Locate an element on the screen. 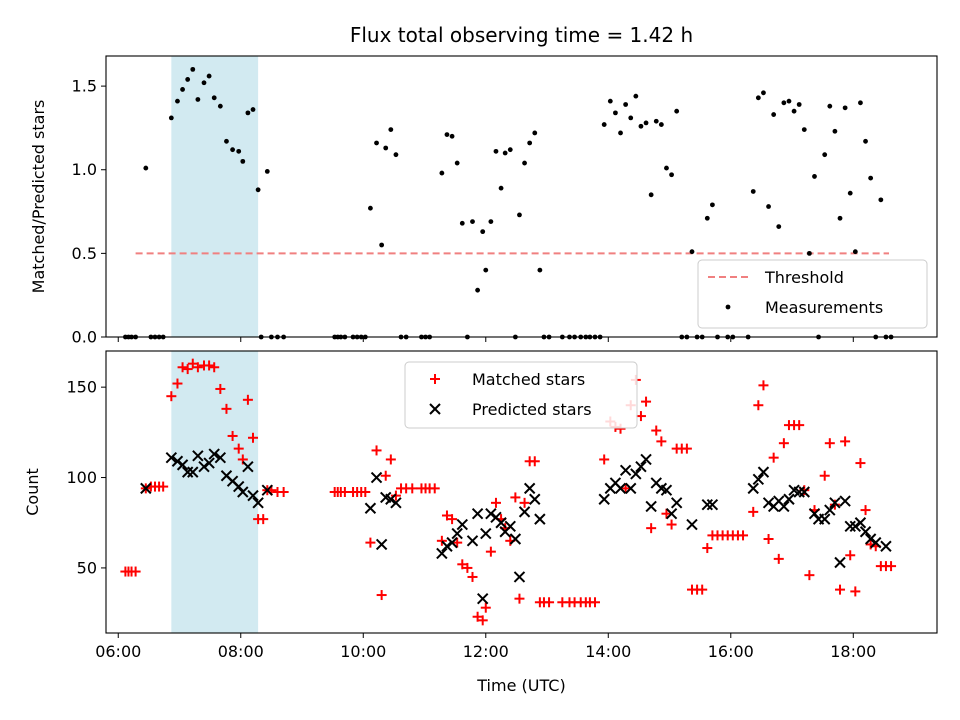  chart-title: Flux total observing time = 1.42 h is located at coordinates (521, 35).